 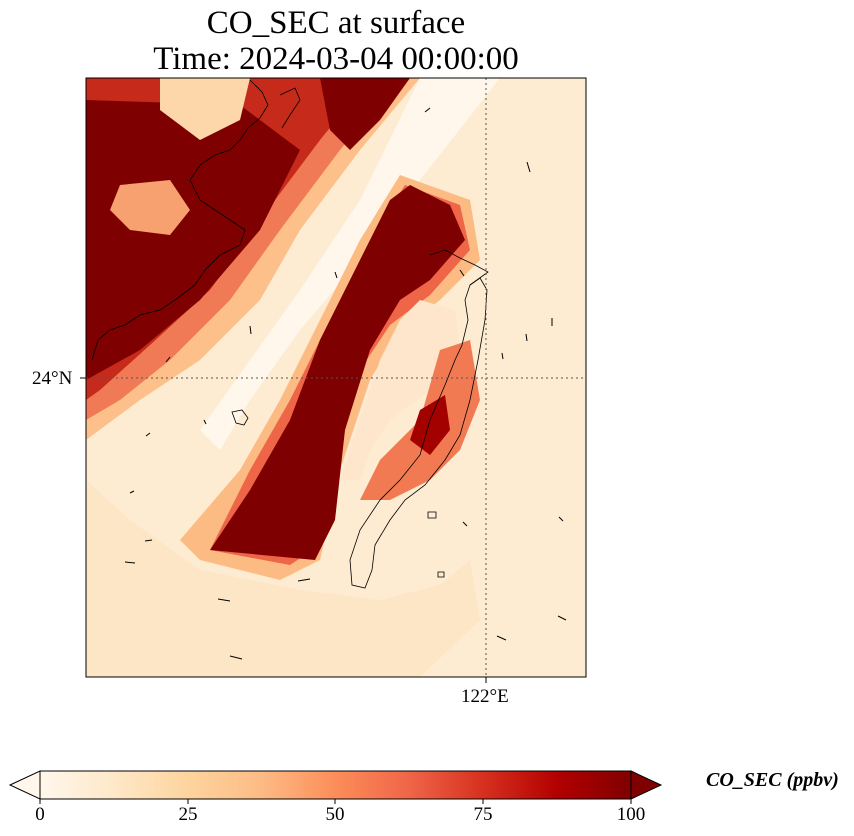 What do you see at coordinates (483, 814) in the screenshot?
I see `colorbar-tick-label: 75` at bounding box center [483, 814].